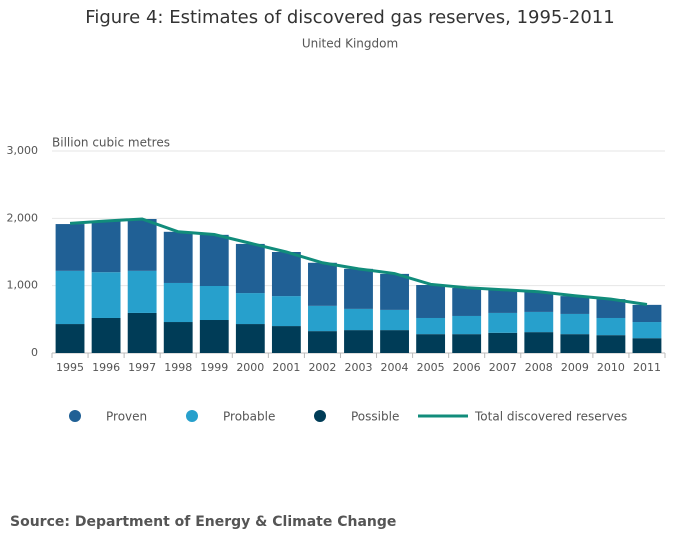 This screenshot has width=700, height=553. I want to click on legend-label: Proven, so click(126, 417).